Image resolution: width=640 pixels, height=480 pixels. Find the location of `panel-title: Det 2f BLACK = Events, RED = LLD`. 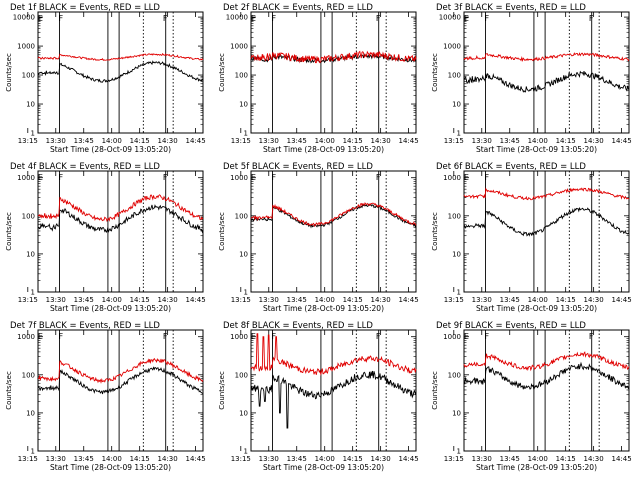

panel-title: Det 2f BLACK = Events, RED = LLD is located at coordinates (298, 8).